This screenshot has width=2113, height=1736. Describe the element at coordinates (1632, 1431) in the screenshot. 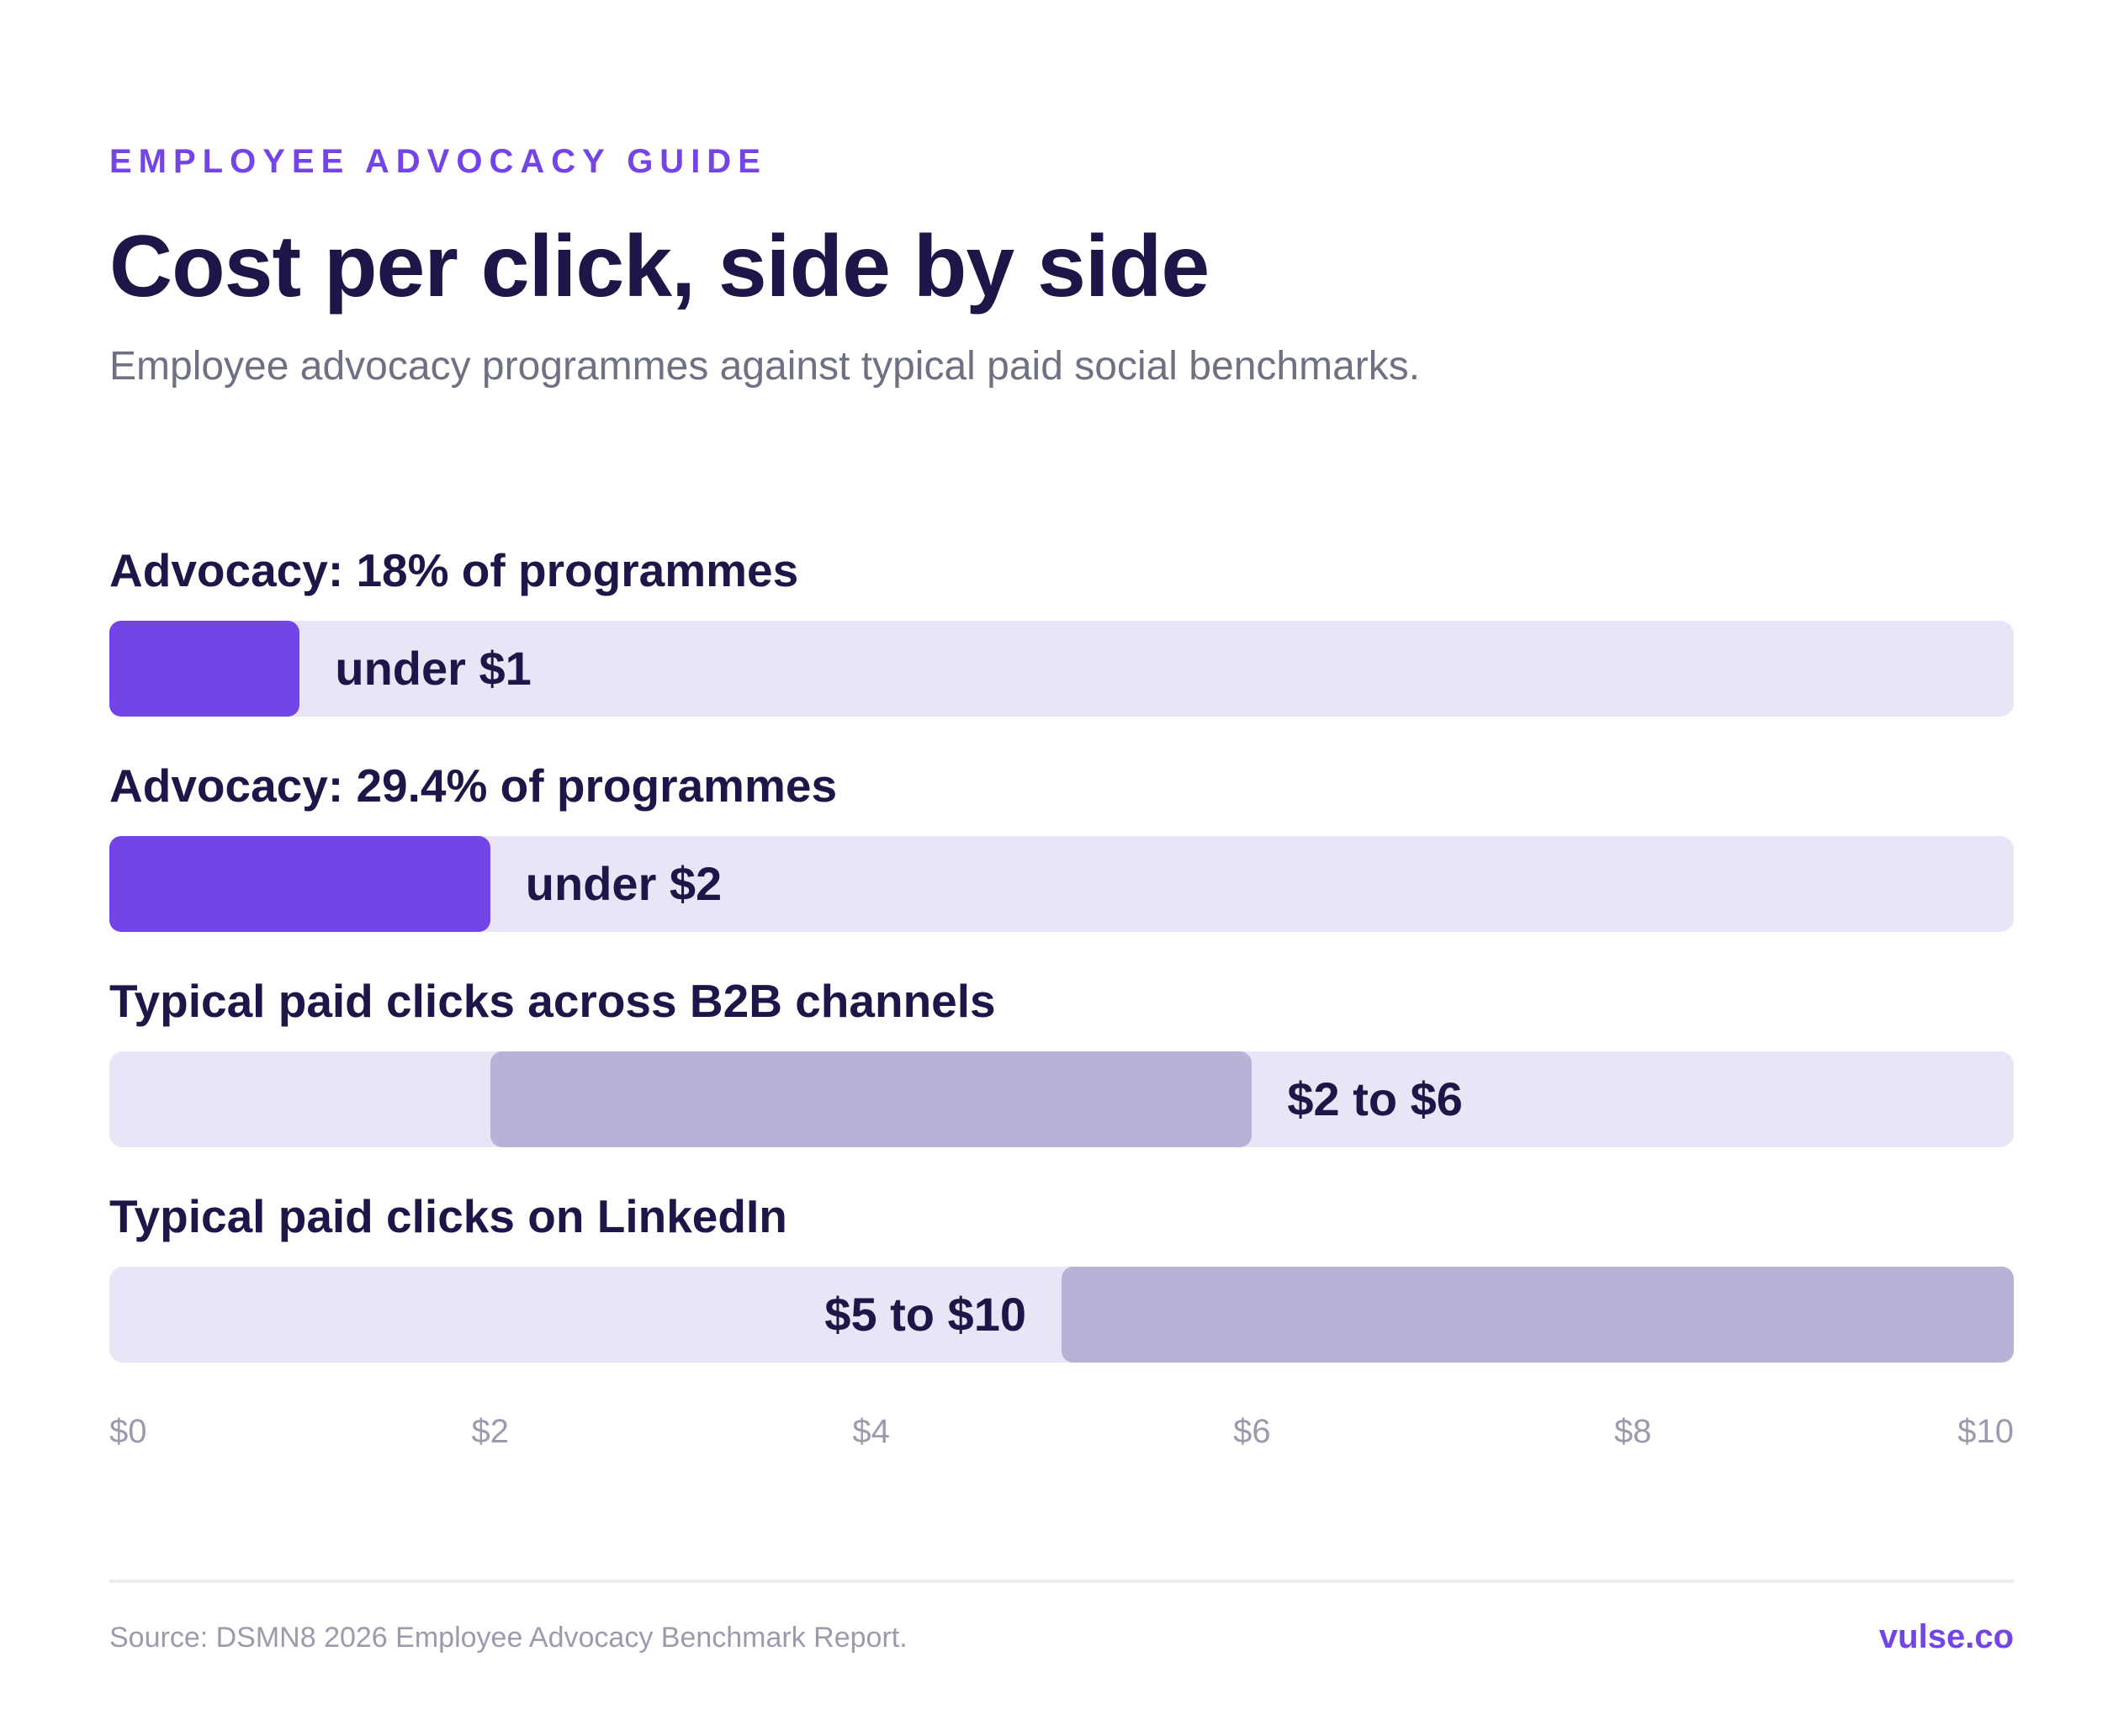

I see `x-tick-label: $8` at that location.